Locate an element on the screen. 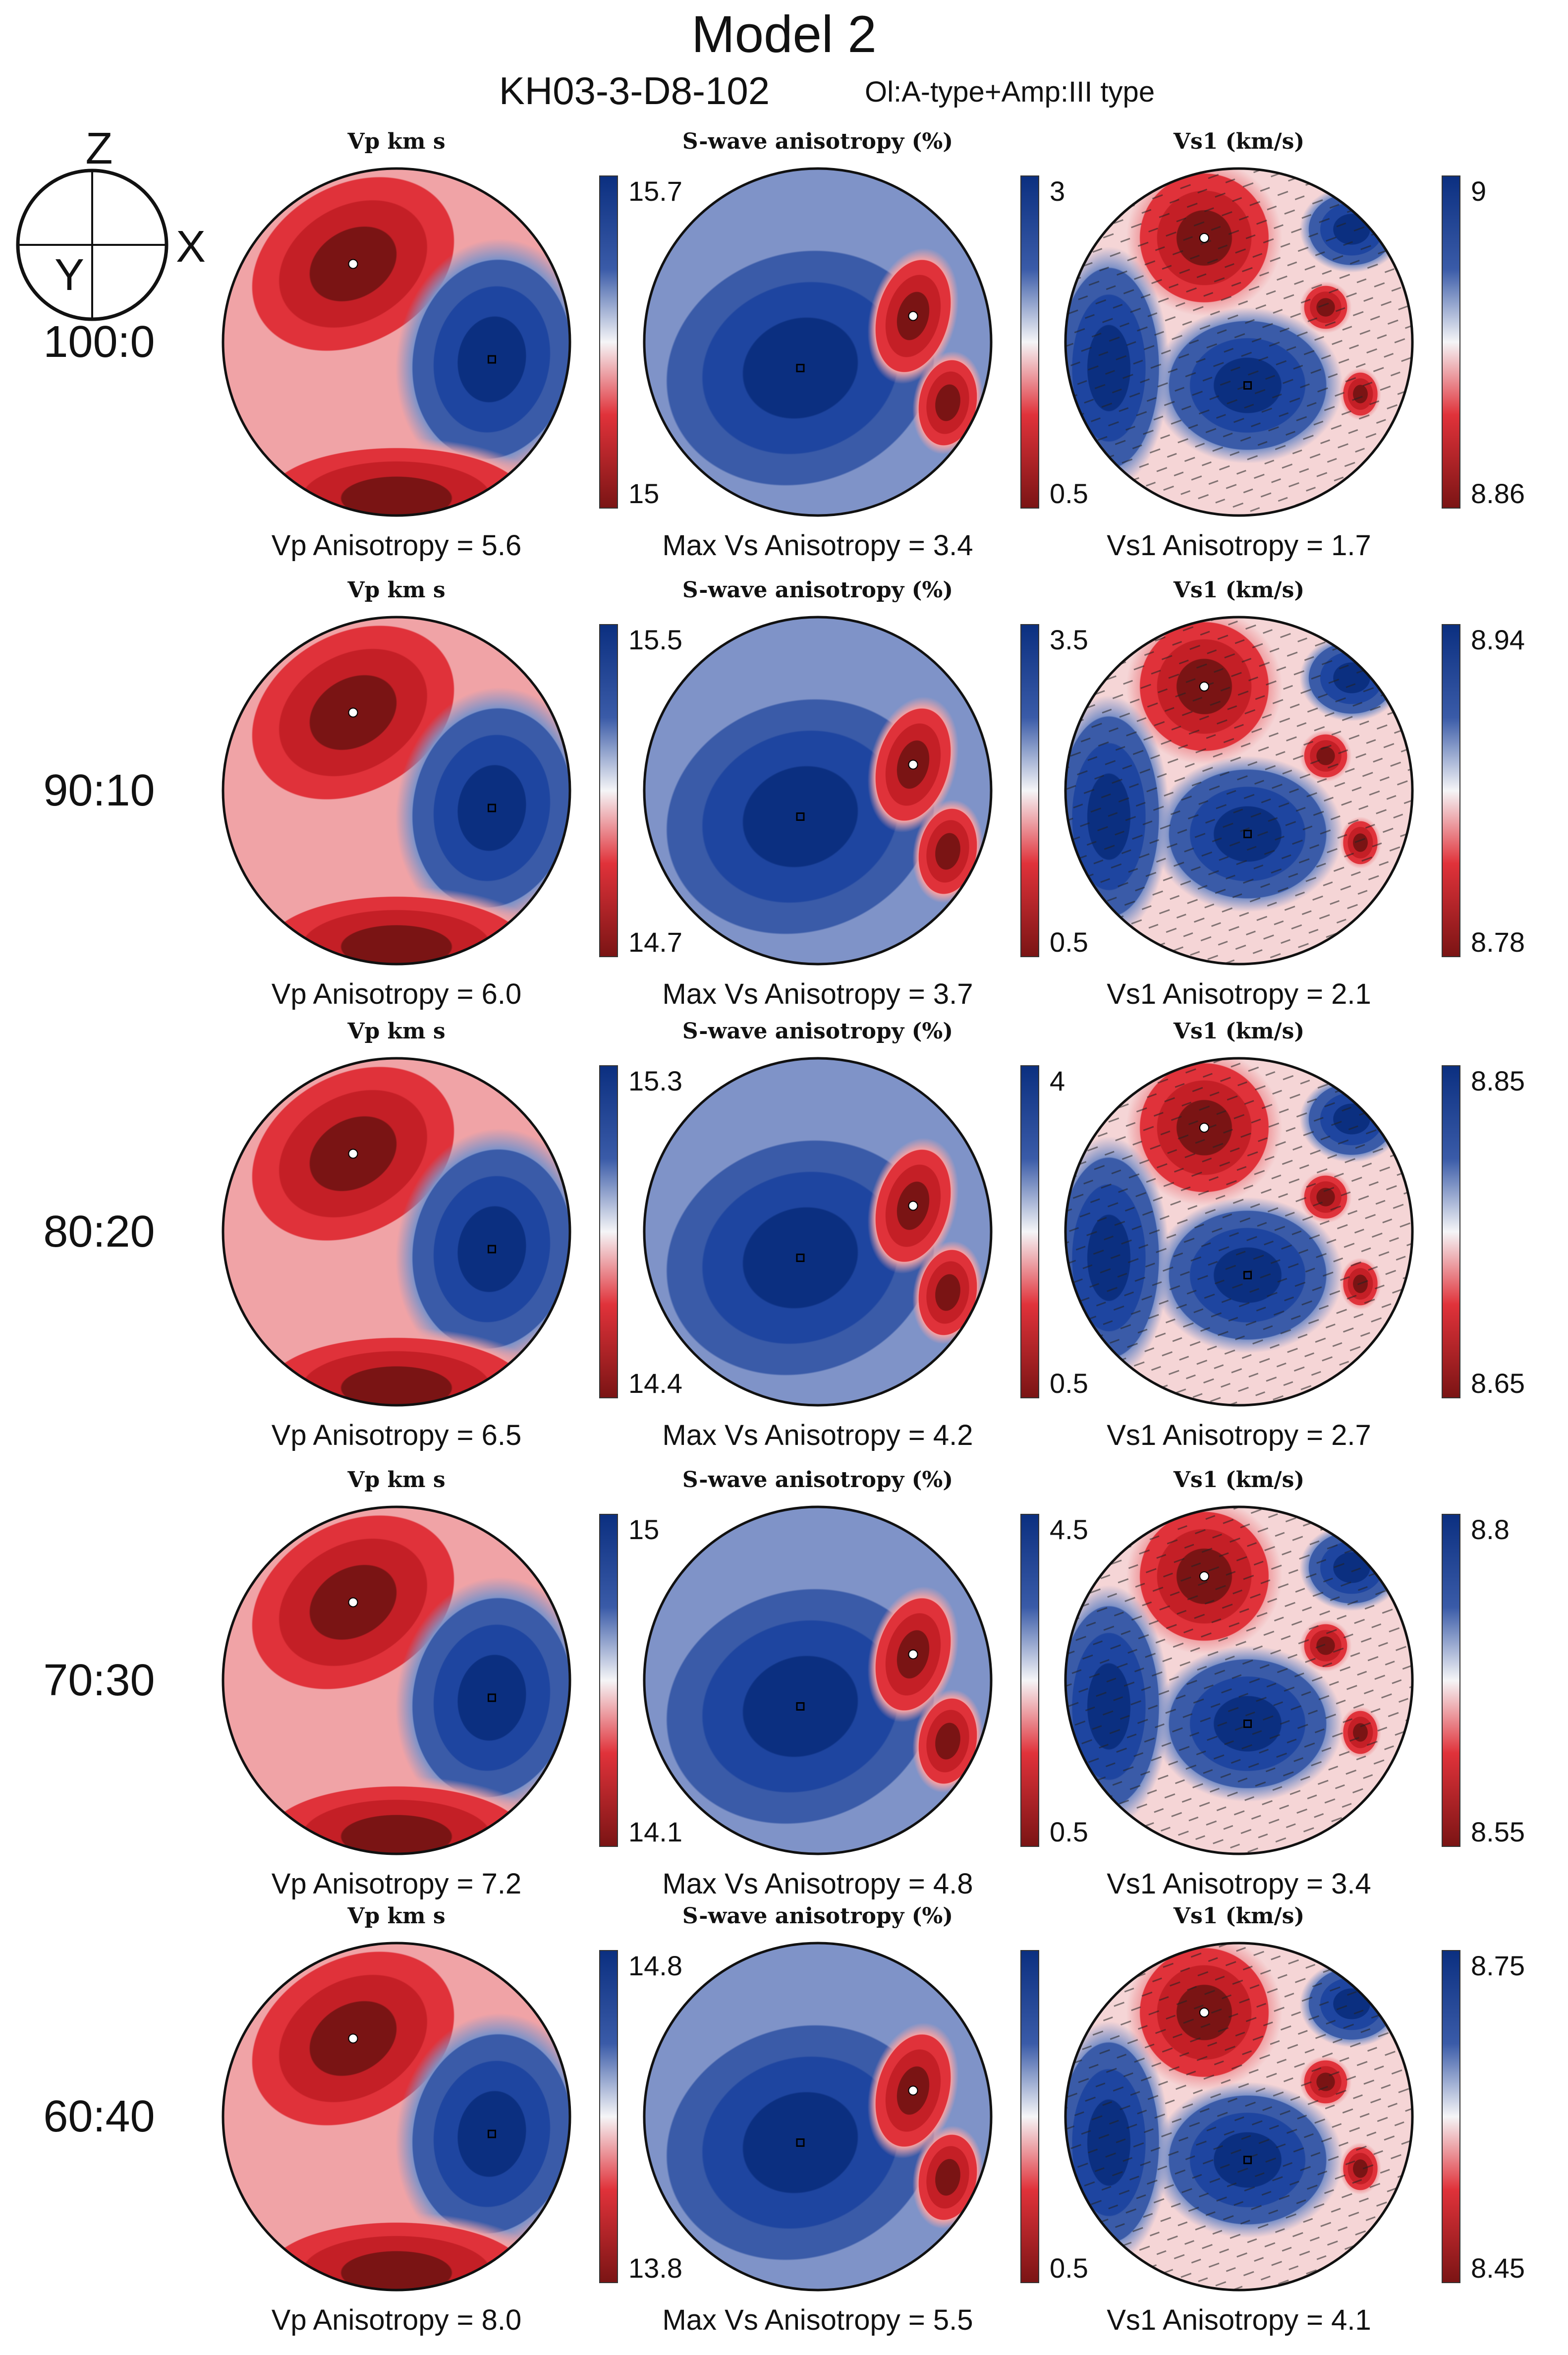  colorbar-min-label: 8.78 is located at coordinates (1498, 942).